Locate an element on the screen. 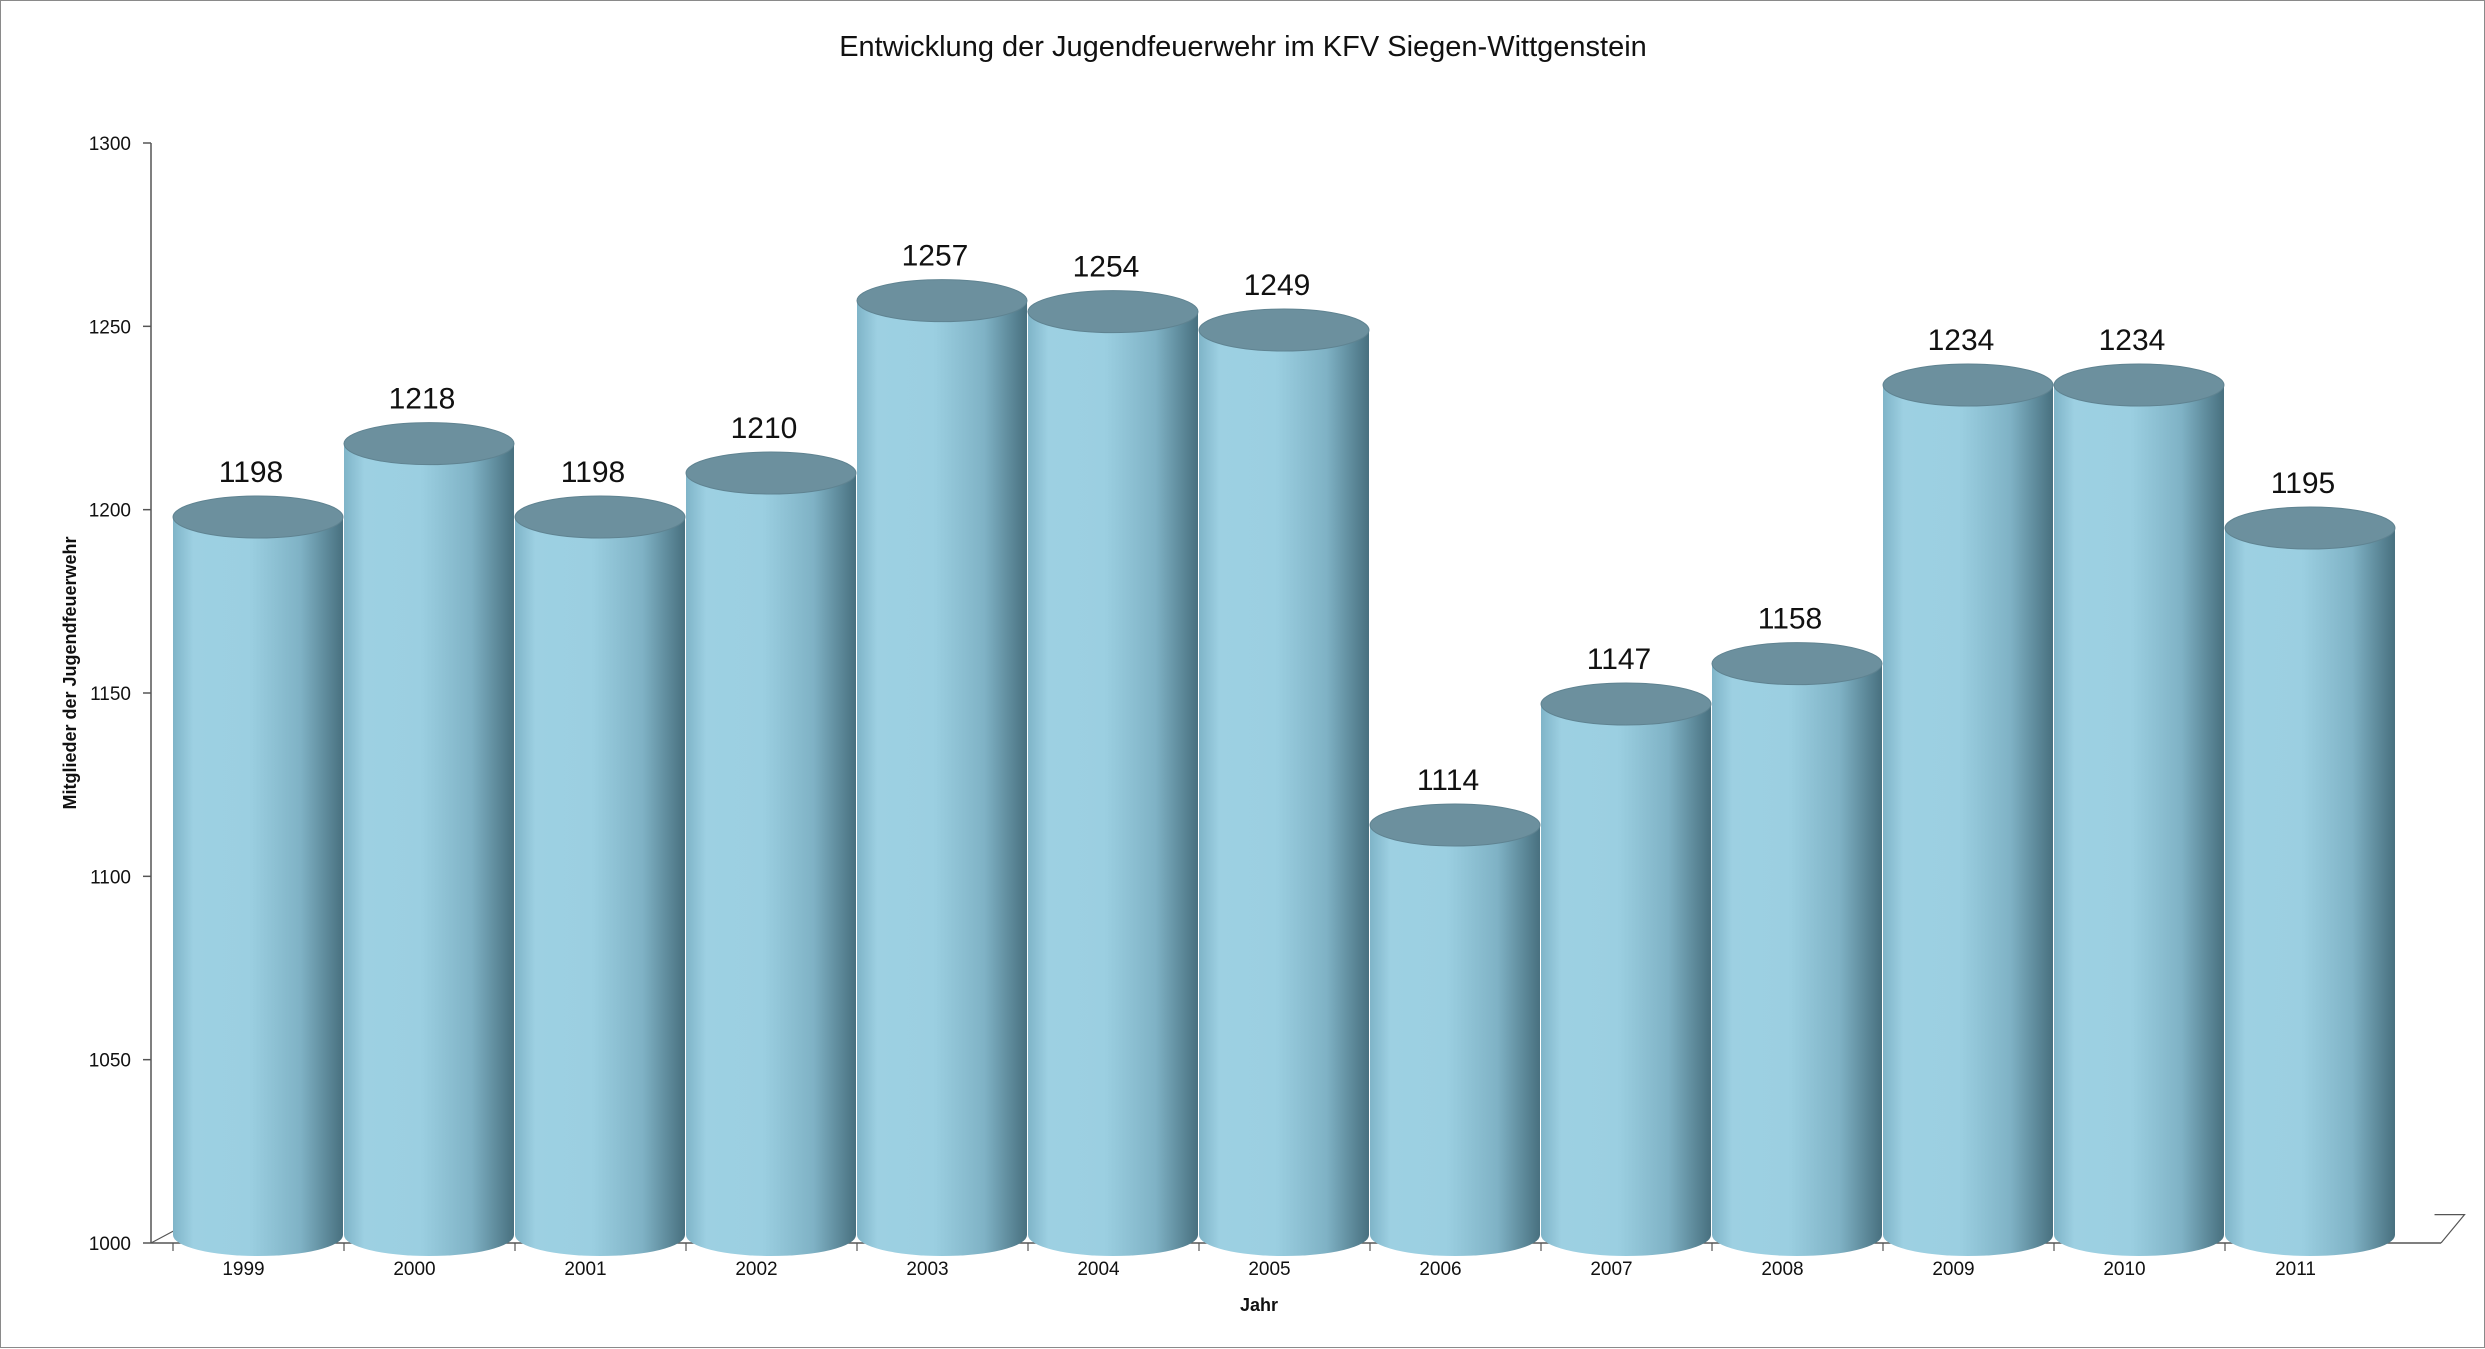 The height and width of the screenshot is (1349, 2485). data-label: 1195 is located at coordinates (2303, 483).